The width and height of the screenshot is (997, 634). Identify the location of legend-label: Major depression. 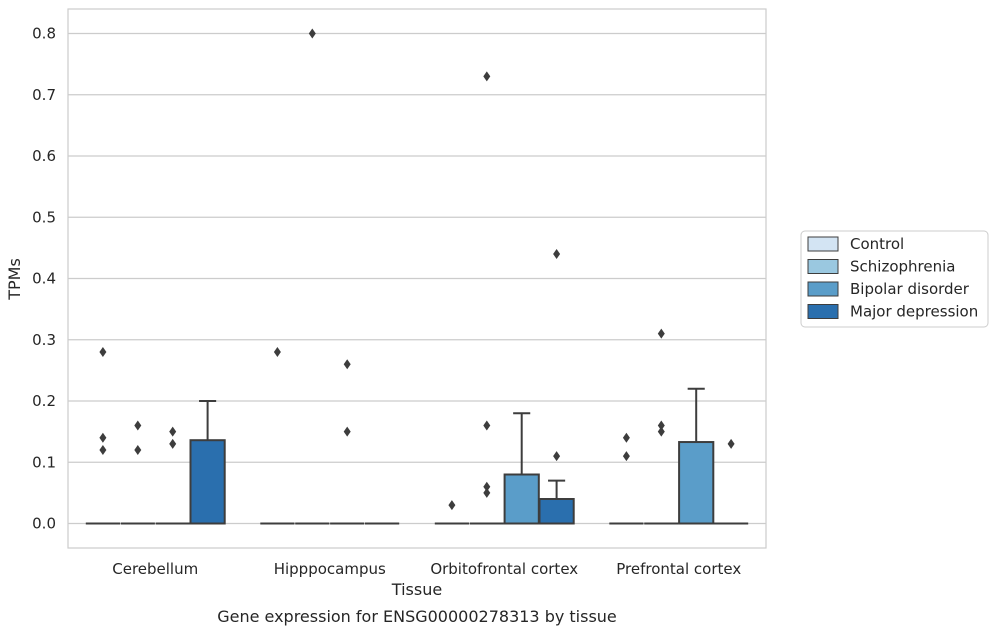
(914, 312).